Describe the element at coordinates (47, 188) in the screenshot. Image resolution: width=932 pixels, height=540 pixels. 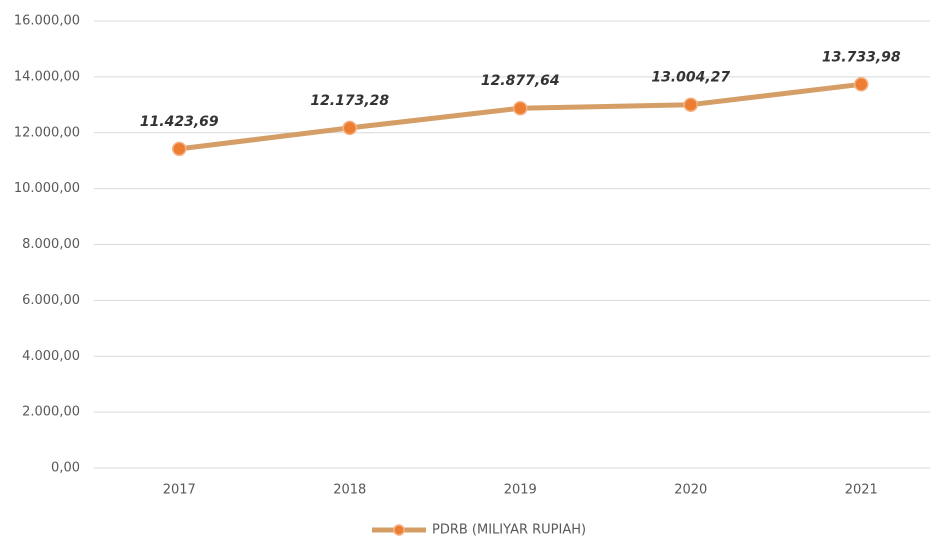
I see `y-tick-label: 10.000,00` at that location.